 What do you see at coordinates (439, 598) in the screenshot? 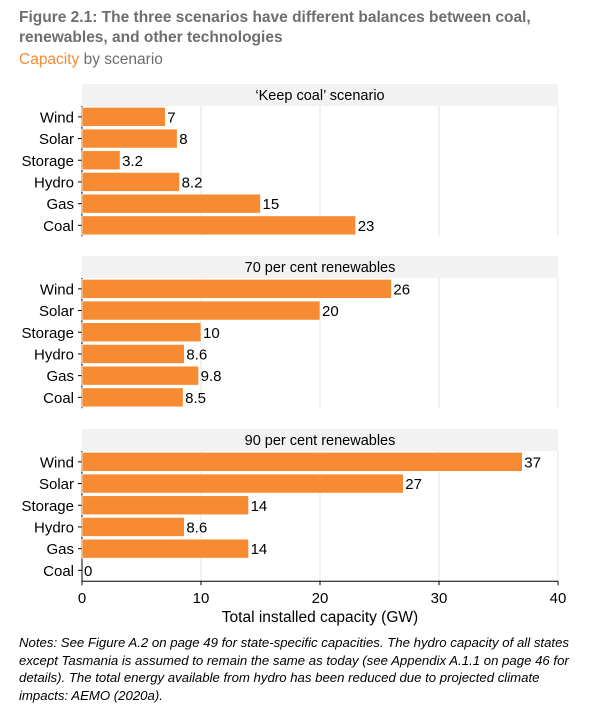
I see `x-tick-label: 30` at bounding box center [439, 598].